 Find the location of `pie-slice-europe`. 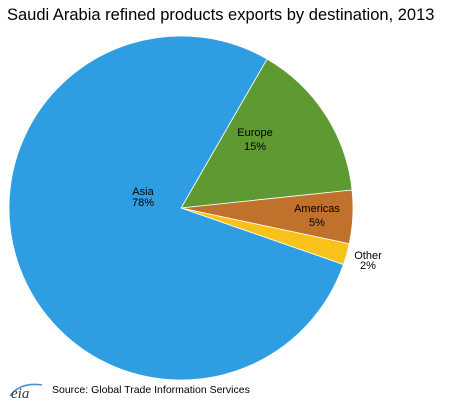

pie-slice-europe is located at coordinates (266, 133).